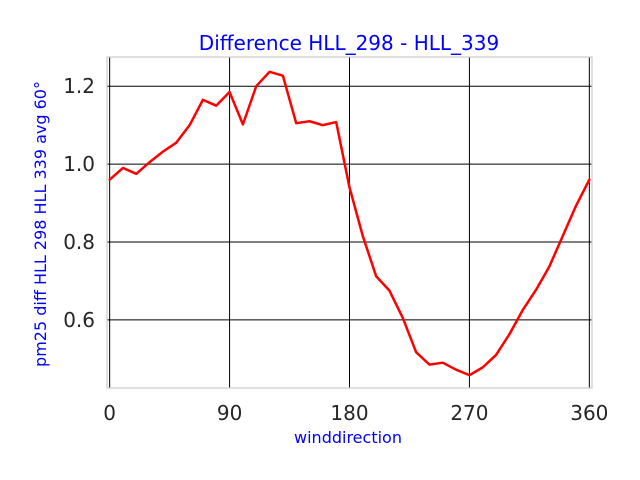 This screenshot has height=480, width=640. Describe the element at coordinates (109, 413) in the screenshot. I see `x-tick-label: 0` at that location.